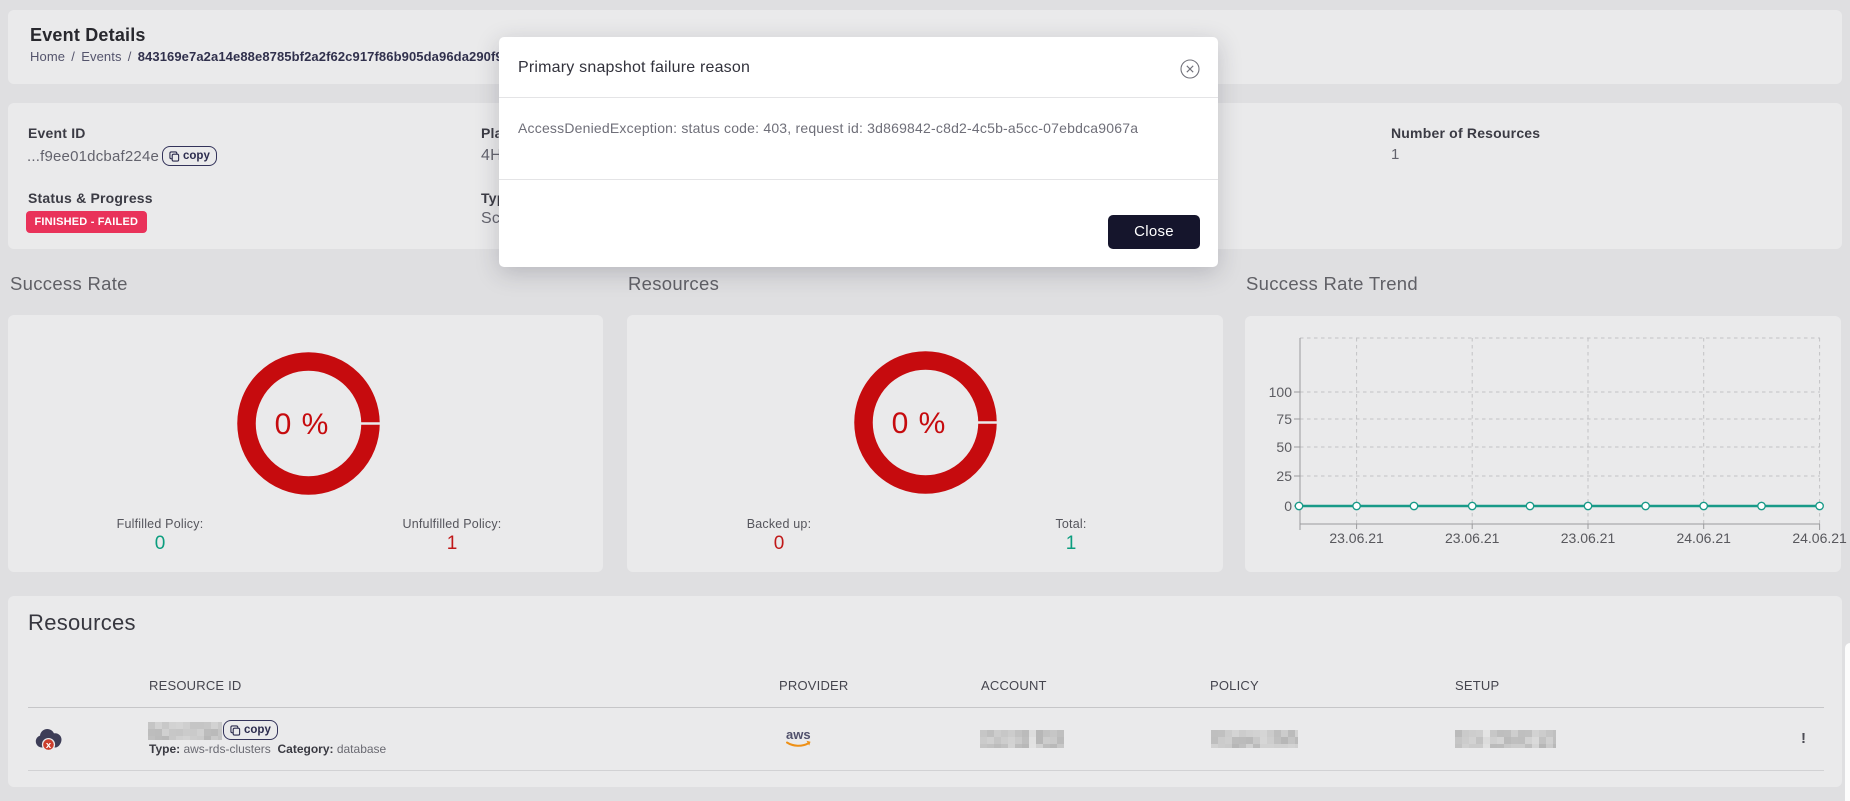  I want to click on svg-text: 100, so click(1281, 392).